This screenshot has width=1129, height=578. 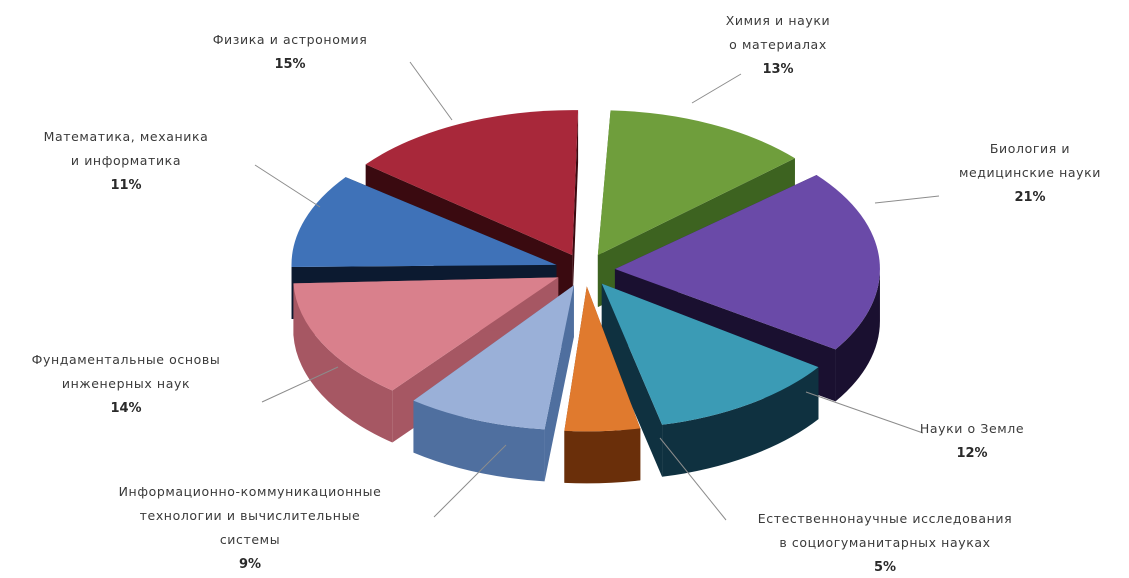 I want to click on slice-label-3-line-1: Науки о Земле, so click(x=972, y=428).